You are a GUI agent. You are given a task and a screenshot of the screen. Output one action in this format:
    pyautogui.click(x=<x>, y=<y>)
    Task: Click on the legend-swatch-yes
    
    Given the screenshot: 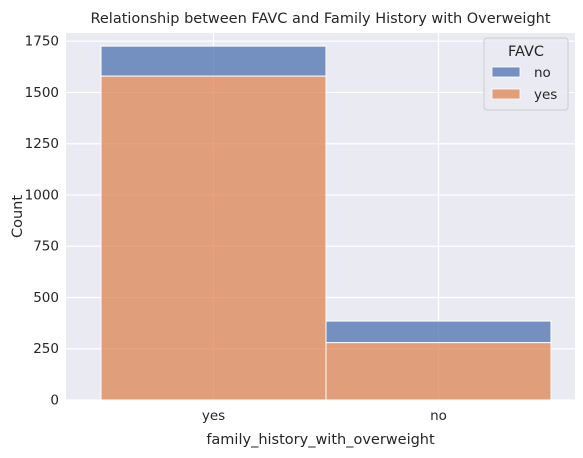 What is the action you would take?
    pyautogui.click(x=506, y=94)
    